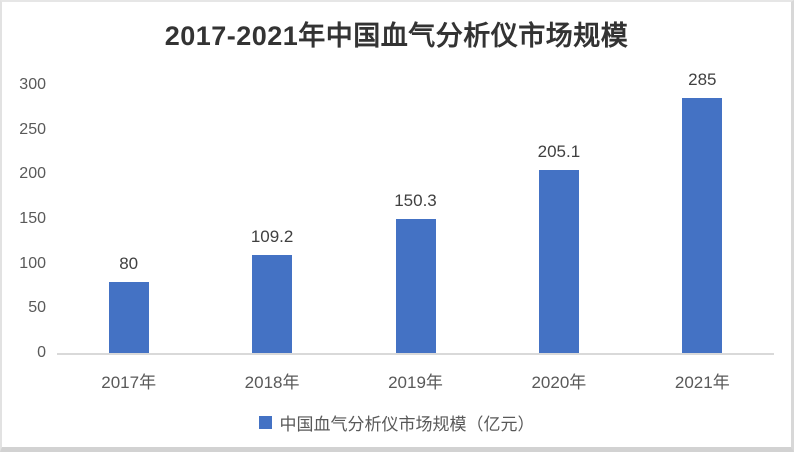 This screenshot has width=794, height=452. Describe the element at coordinates (41, 352) in the screenshot. I see `y-tick-label: 0` at that location.